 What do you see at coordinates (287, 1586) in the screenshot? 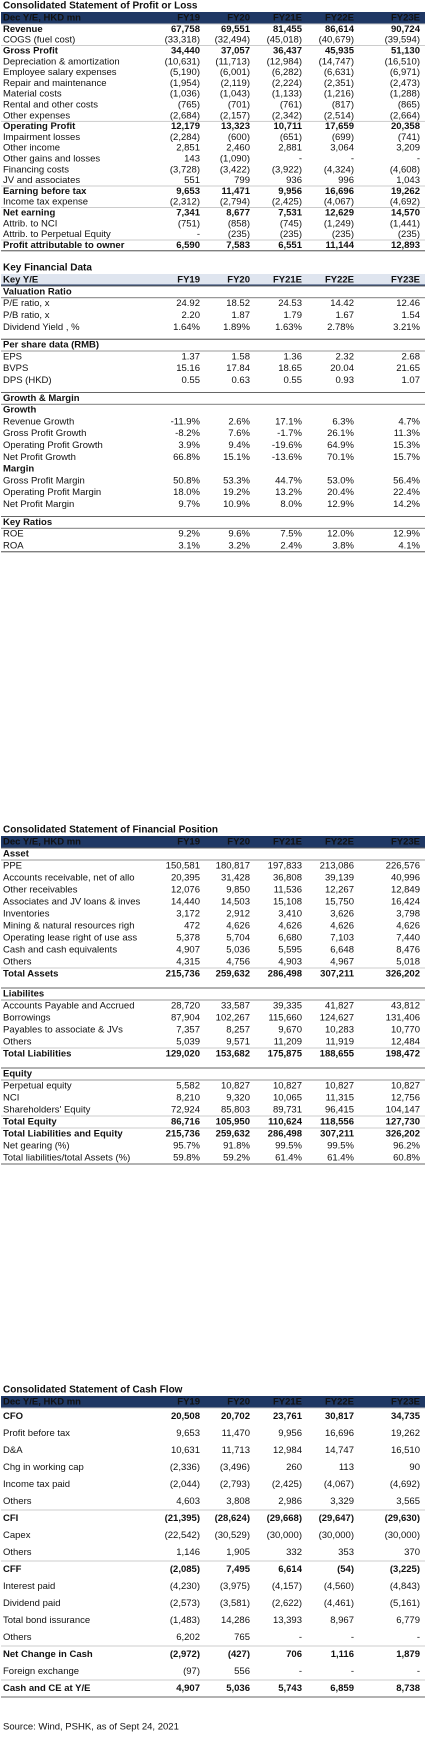
I see `cell-value: (4,157)` at bounding box center [287, 1586].